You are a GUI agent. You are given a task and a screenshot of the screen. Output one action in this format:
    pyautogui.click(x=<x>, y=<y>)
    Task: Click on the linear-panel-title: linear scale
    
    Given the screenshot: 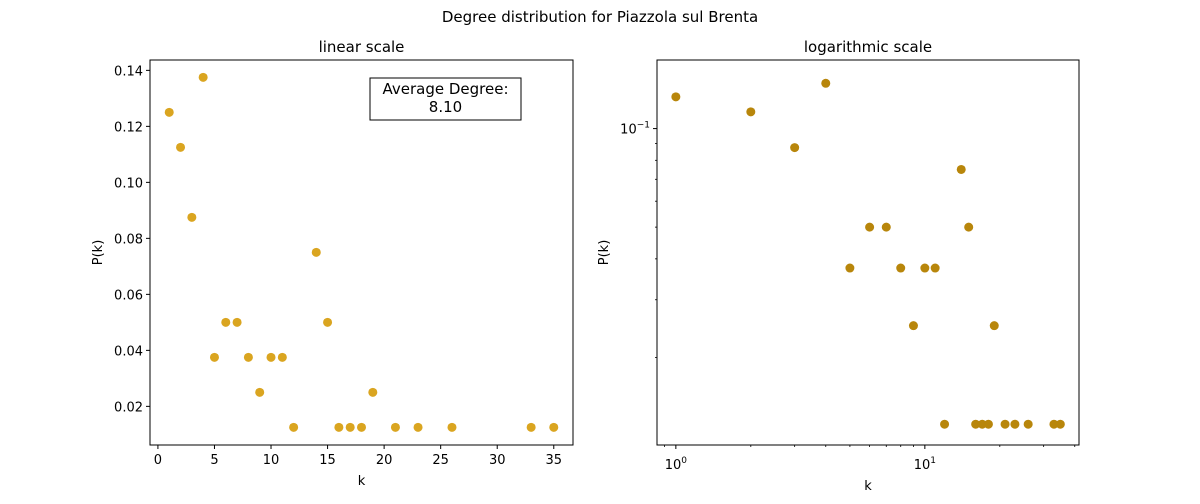 What is the action you would take?
    pyautogui.click(x=362, y=47)
    